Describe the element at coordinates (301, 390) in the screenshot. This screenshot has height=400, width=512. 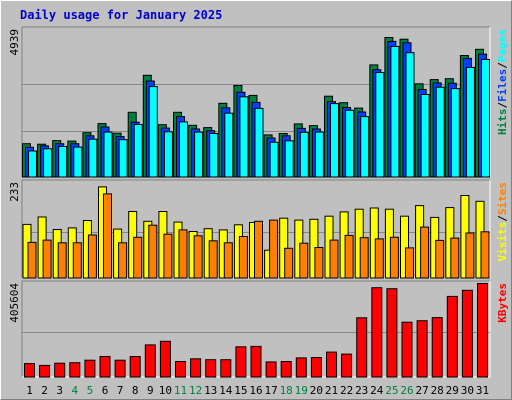
I see `day-label-19: 19` at that location.